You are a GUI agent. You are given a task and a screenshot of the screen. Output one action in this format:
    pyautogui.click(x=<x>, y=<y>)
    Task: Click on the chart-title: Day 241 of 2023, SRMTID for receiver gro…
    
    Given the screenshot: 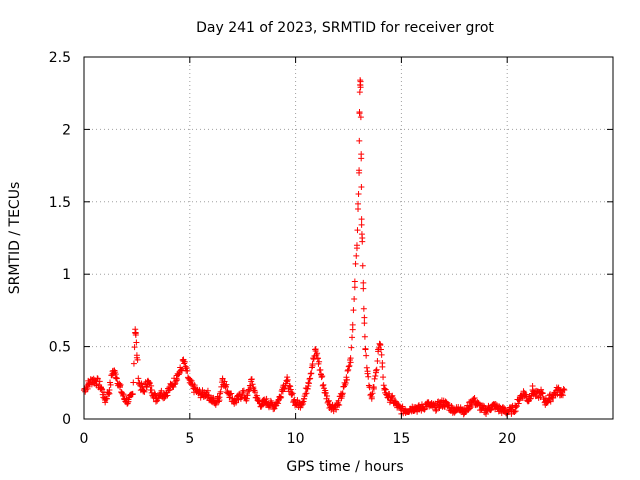 What is the action you would take?
    pyautogui.click(x=345, y=28)
    